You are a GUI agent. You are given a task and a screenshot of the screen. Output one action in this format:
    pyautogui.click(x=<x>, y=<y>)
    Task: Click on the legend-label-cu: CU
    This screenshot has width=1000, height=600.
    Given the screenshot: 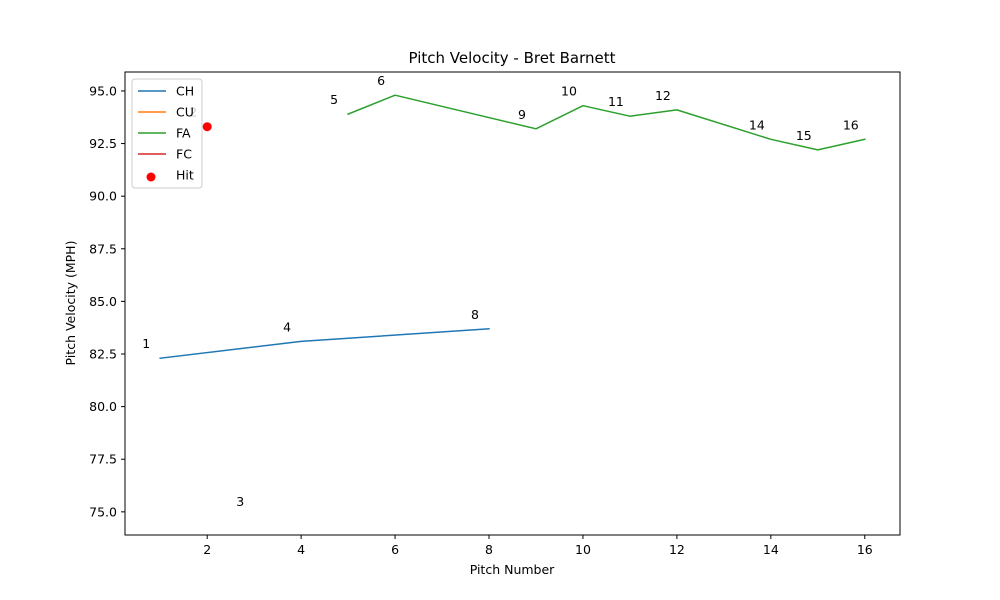 What is the action you would take?
    pyautogui.click(x=185, y=112)
    